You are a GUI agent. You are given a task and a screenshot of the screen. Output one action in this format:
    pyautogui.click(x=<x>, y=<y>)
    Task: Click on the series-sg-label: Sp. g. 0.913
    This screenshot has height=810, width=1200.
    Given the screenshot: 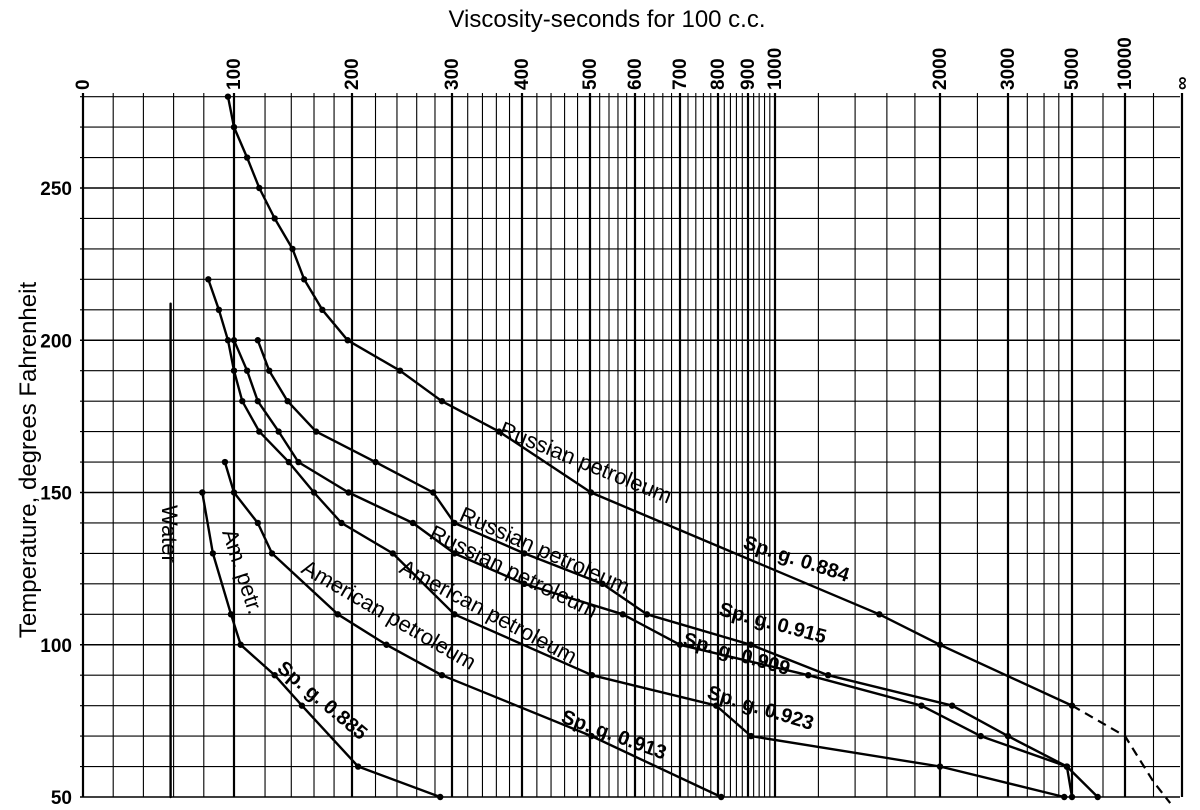 What is the action you would take?
    pyautogui.click(x=613, y=735)
    